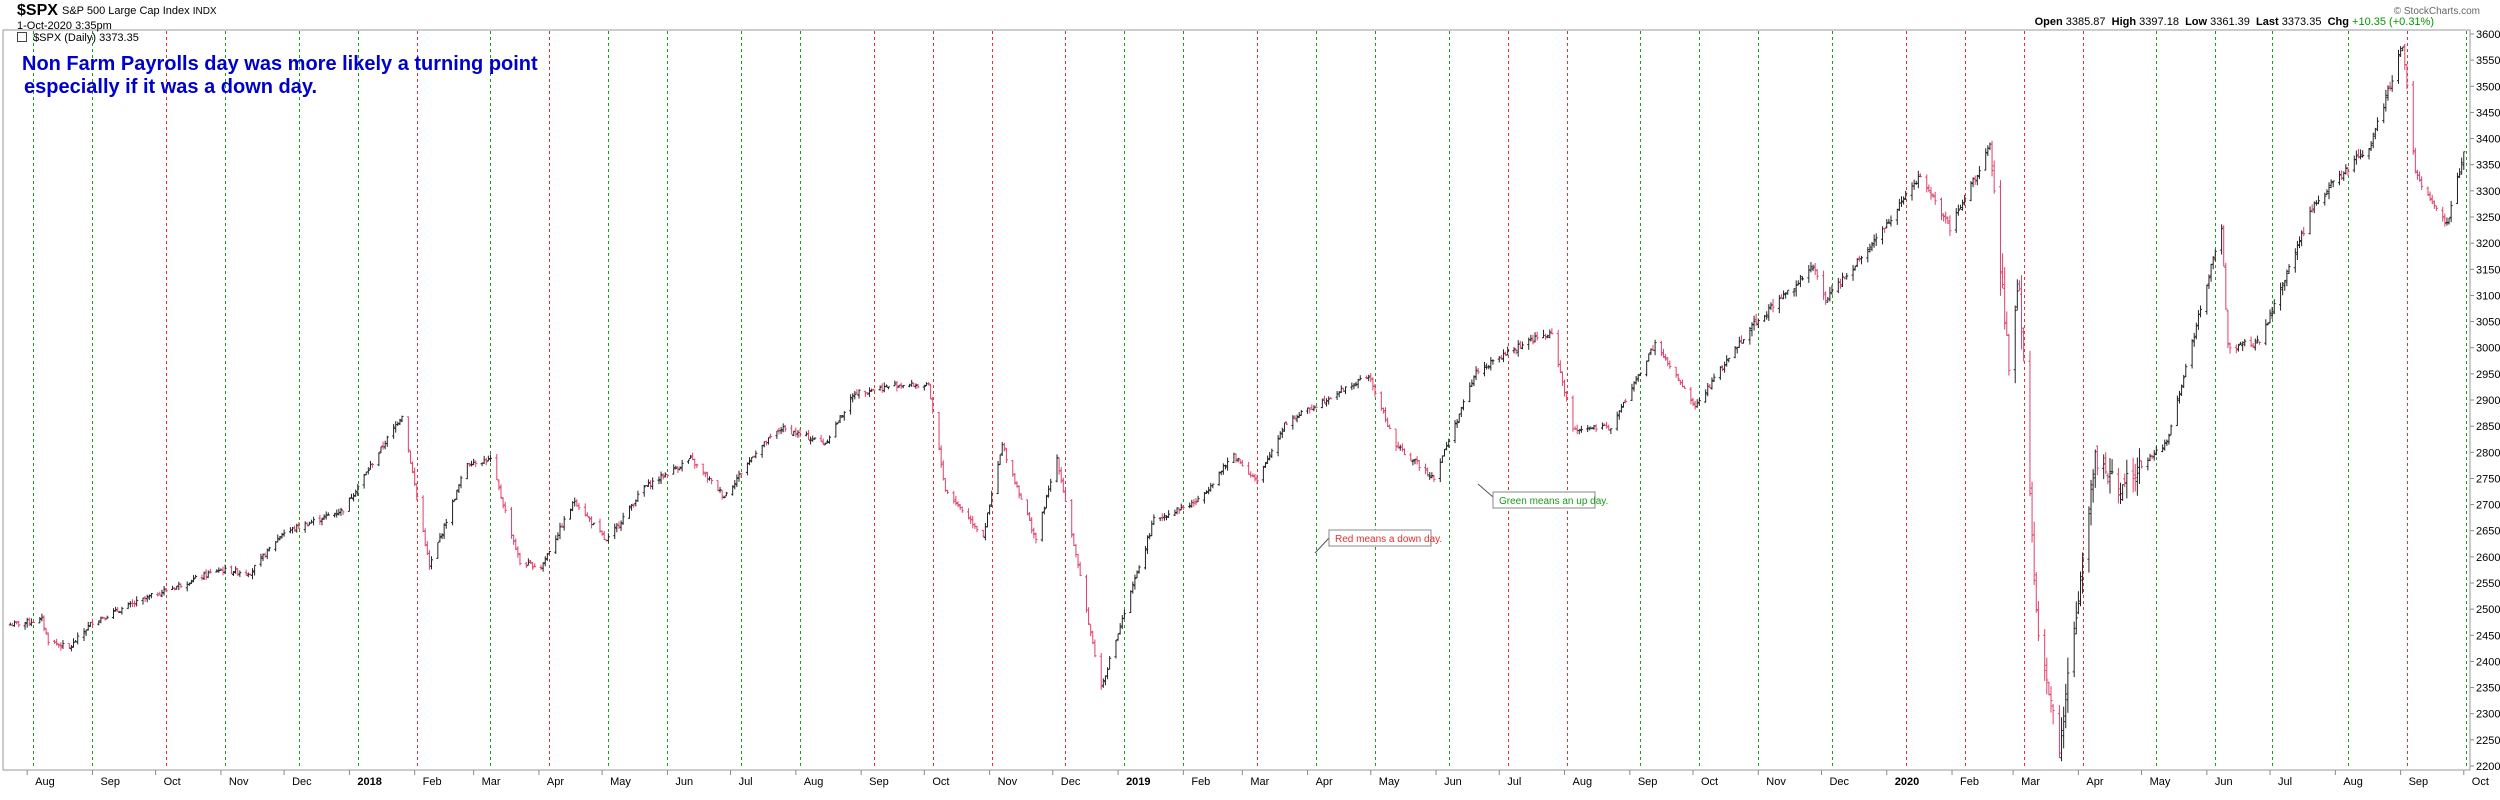  Describe the element at coordinates (1969, 782) in the screenshot. I see `x-tick-label: Feb` at that location.